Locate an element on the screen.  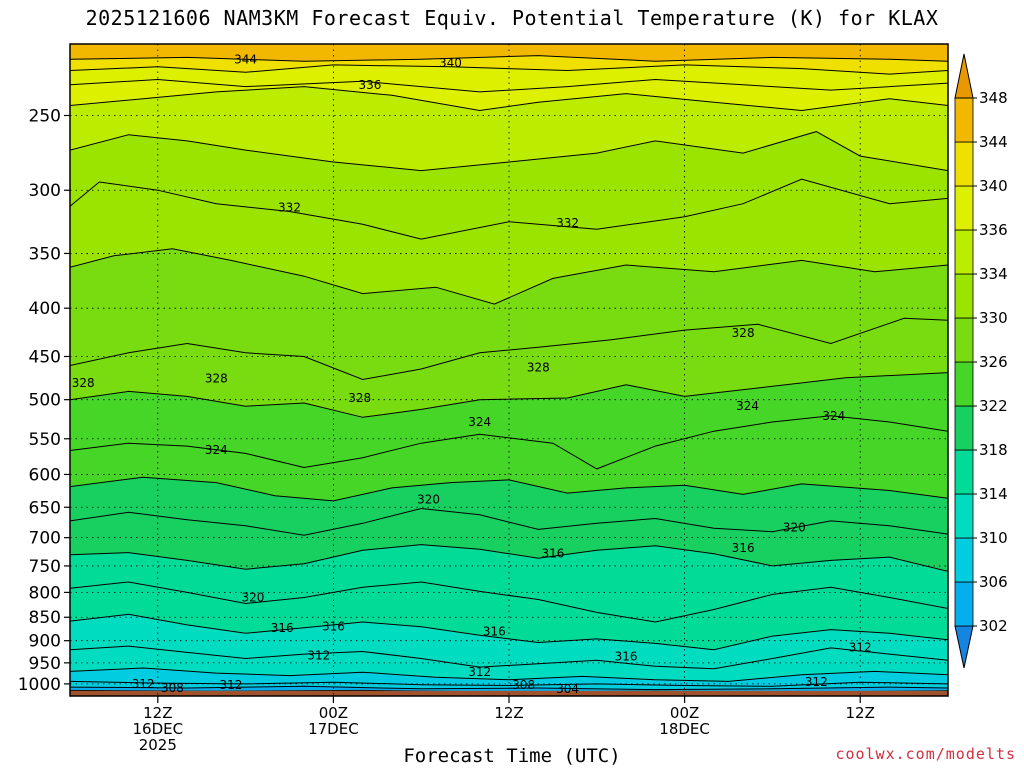
contour-label: 304 is located at coordinates (567, 689).